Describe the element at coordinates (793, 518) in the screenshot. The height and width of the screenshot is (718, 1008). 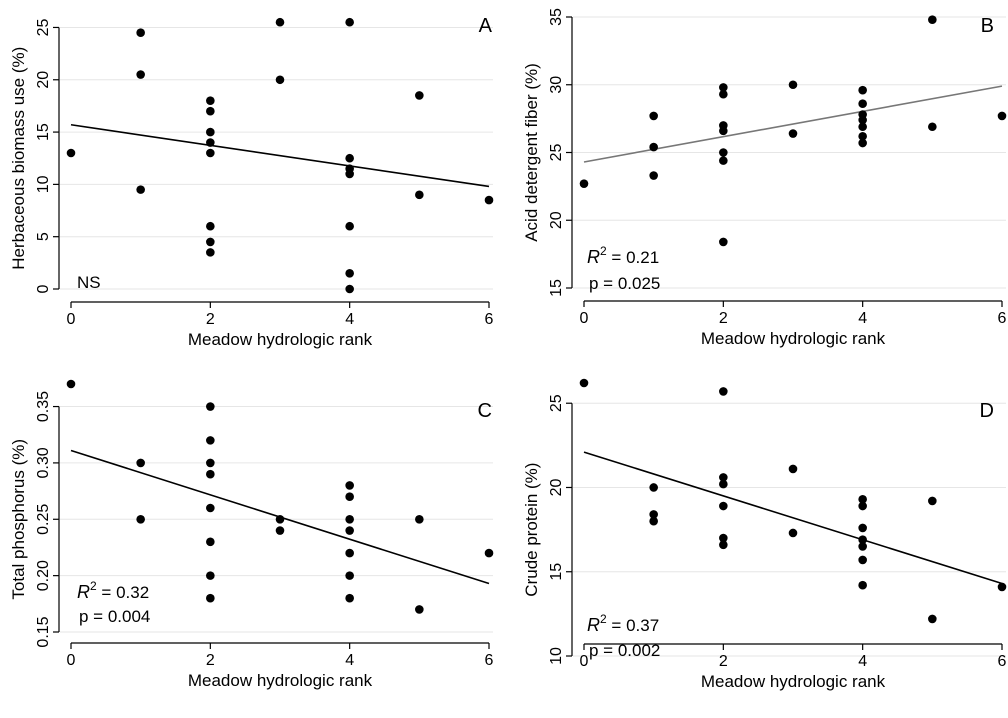
I see `regression-line` at that location.